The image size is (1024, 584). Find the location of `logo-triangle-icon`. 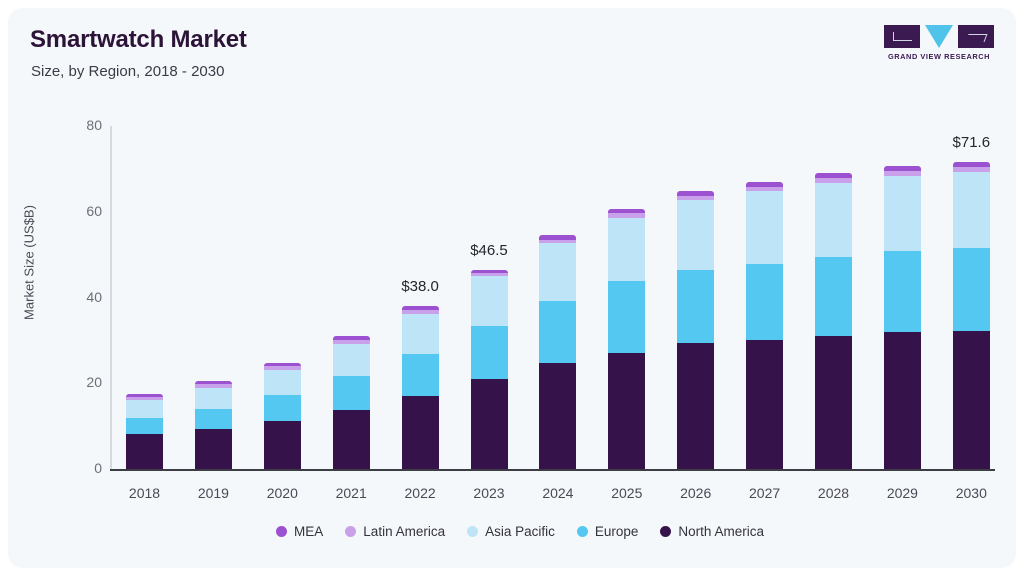

logo-triangle-icon is located at coordinates (939, 36).